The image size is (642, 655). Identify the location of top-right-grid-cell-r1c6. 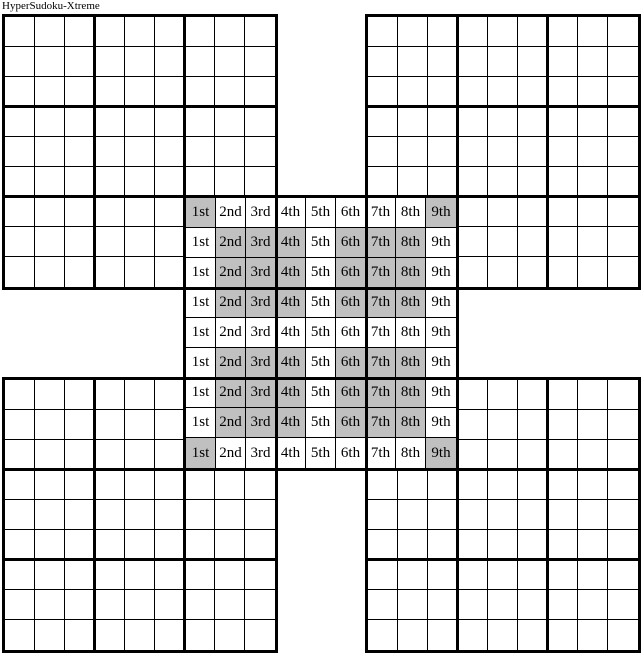
(532, 31).